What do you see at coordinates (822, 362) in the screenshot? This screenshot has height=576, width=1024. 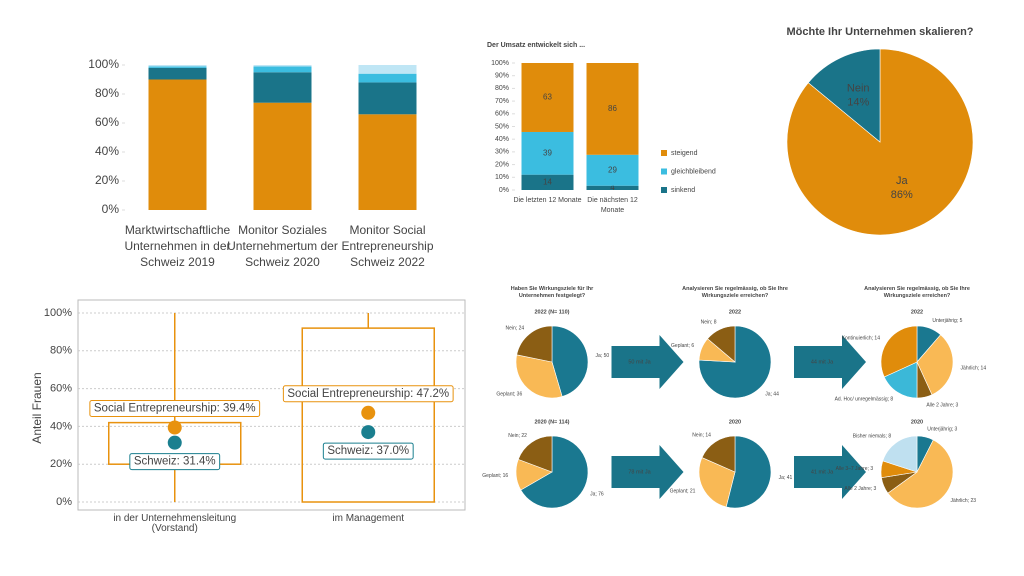 I see `arrow-label: 44 mit Ja` at bounding box center [822, 362].